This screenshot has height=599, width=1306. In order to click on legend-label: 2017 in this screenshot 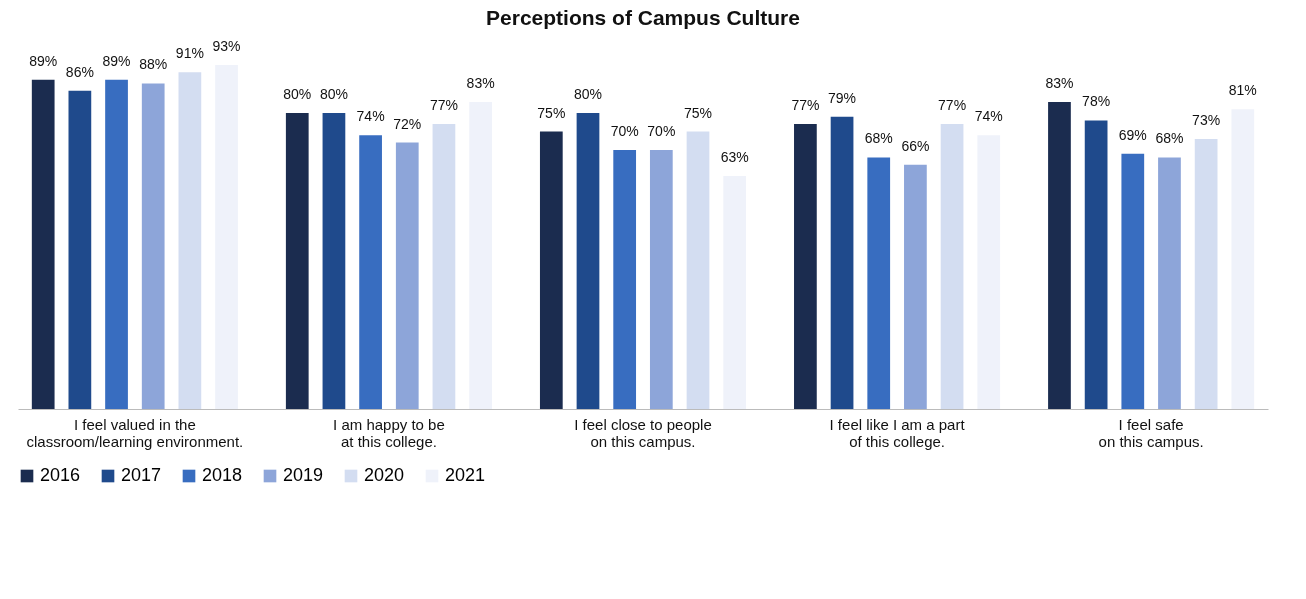, I will do `click(141, 475)`.